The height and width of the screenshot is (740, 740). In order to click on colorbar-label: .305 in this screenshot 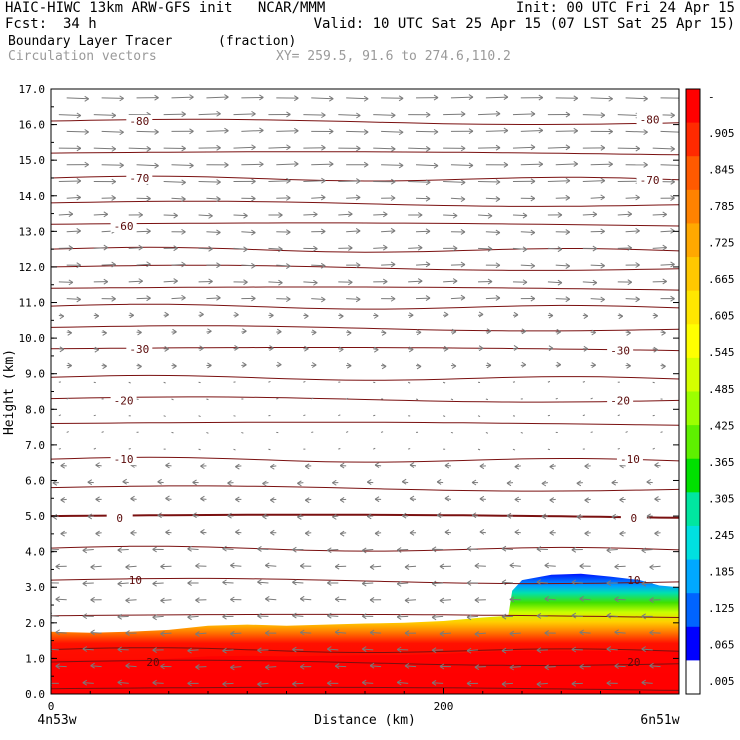, I will do `click(721, 498)`.